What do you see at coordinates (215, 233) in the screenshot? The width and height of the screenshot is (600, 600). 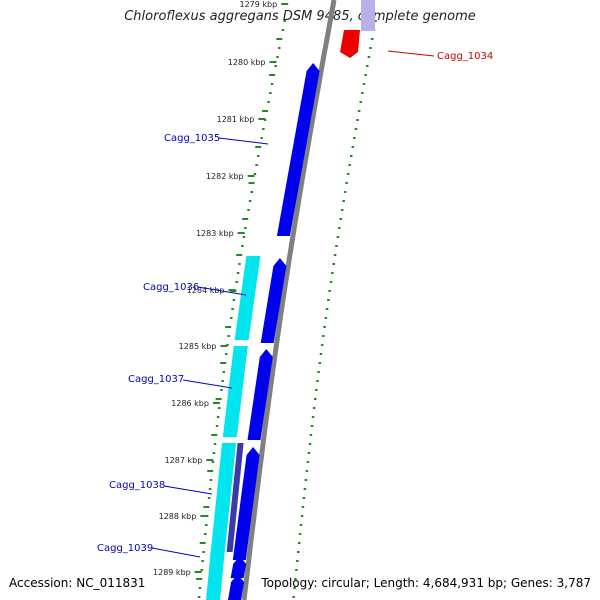 I see `kbp-tick-label: 1283 kbp` at bounding box center [215, 233].